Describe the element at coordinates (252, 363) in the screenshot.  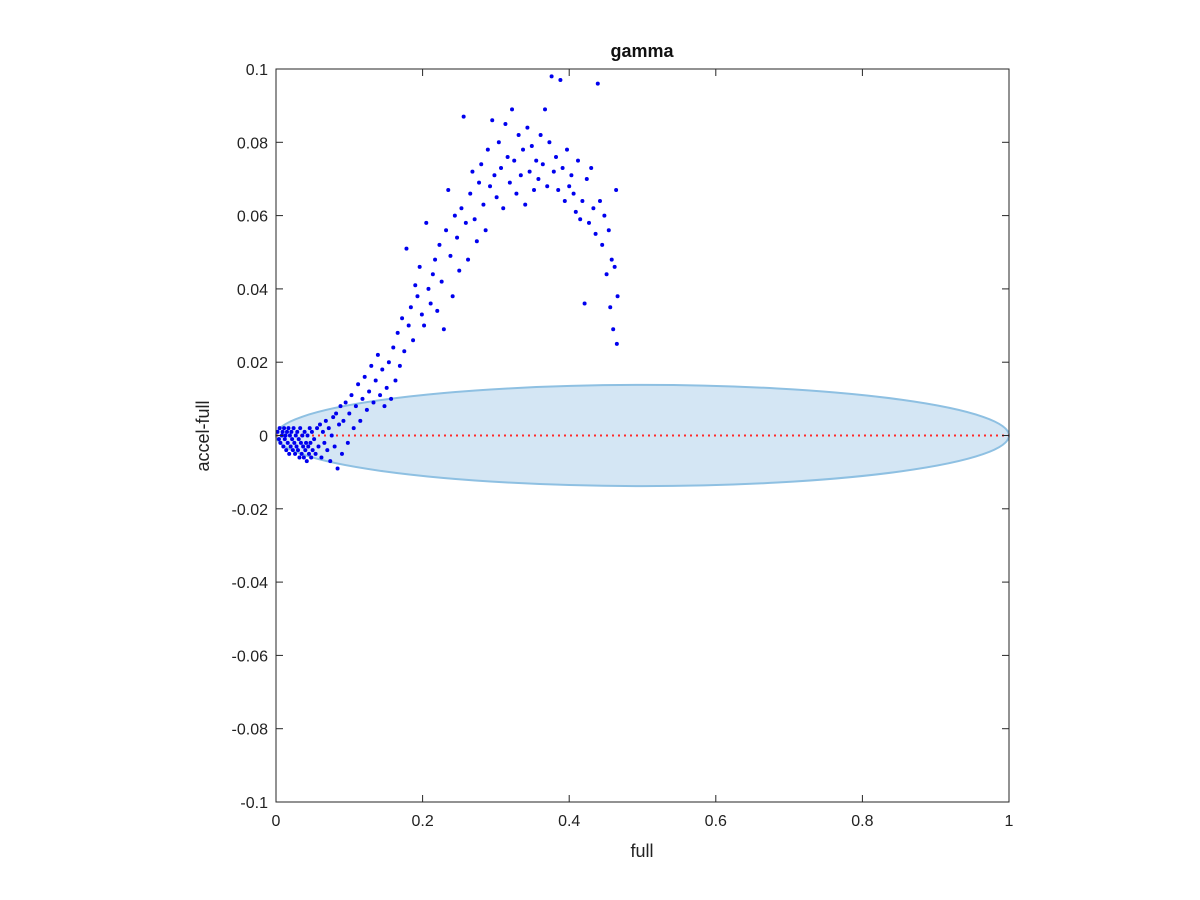
I see `y-tick-label: 0.02` at that location.